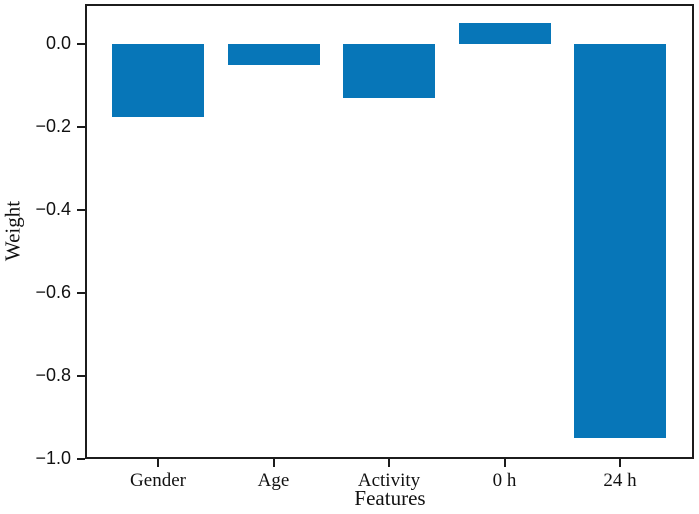 This screenshot has height=514, width=699. I want to click on y-tick-label: −0.2, so click(53, 126).